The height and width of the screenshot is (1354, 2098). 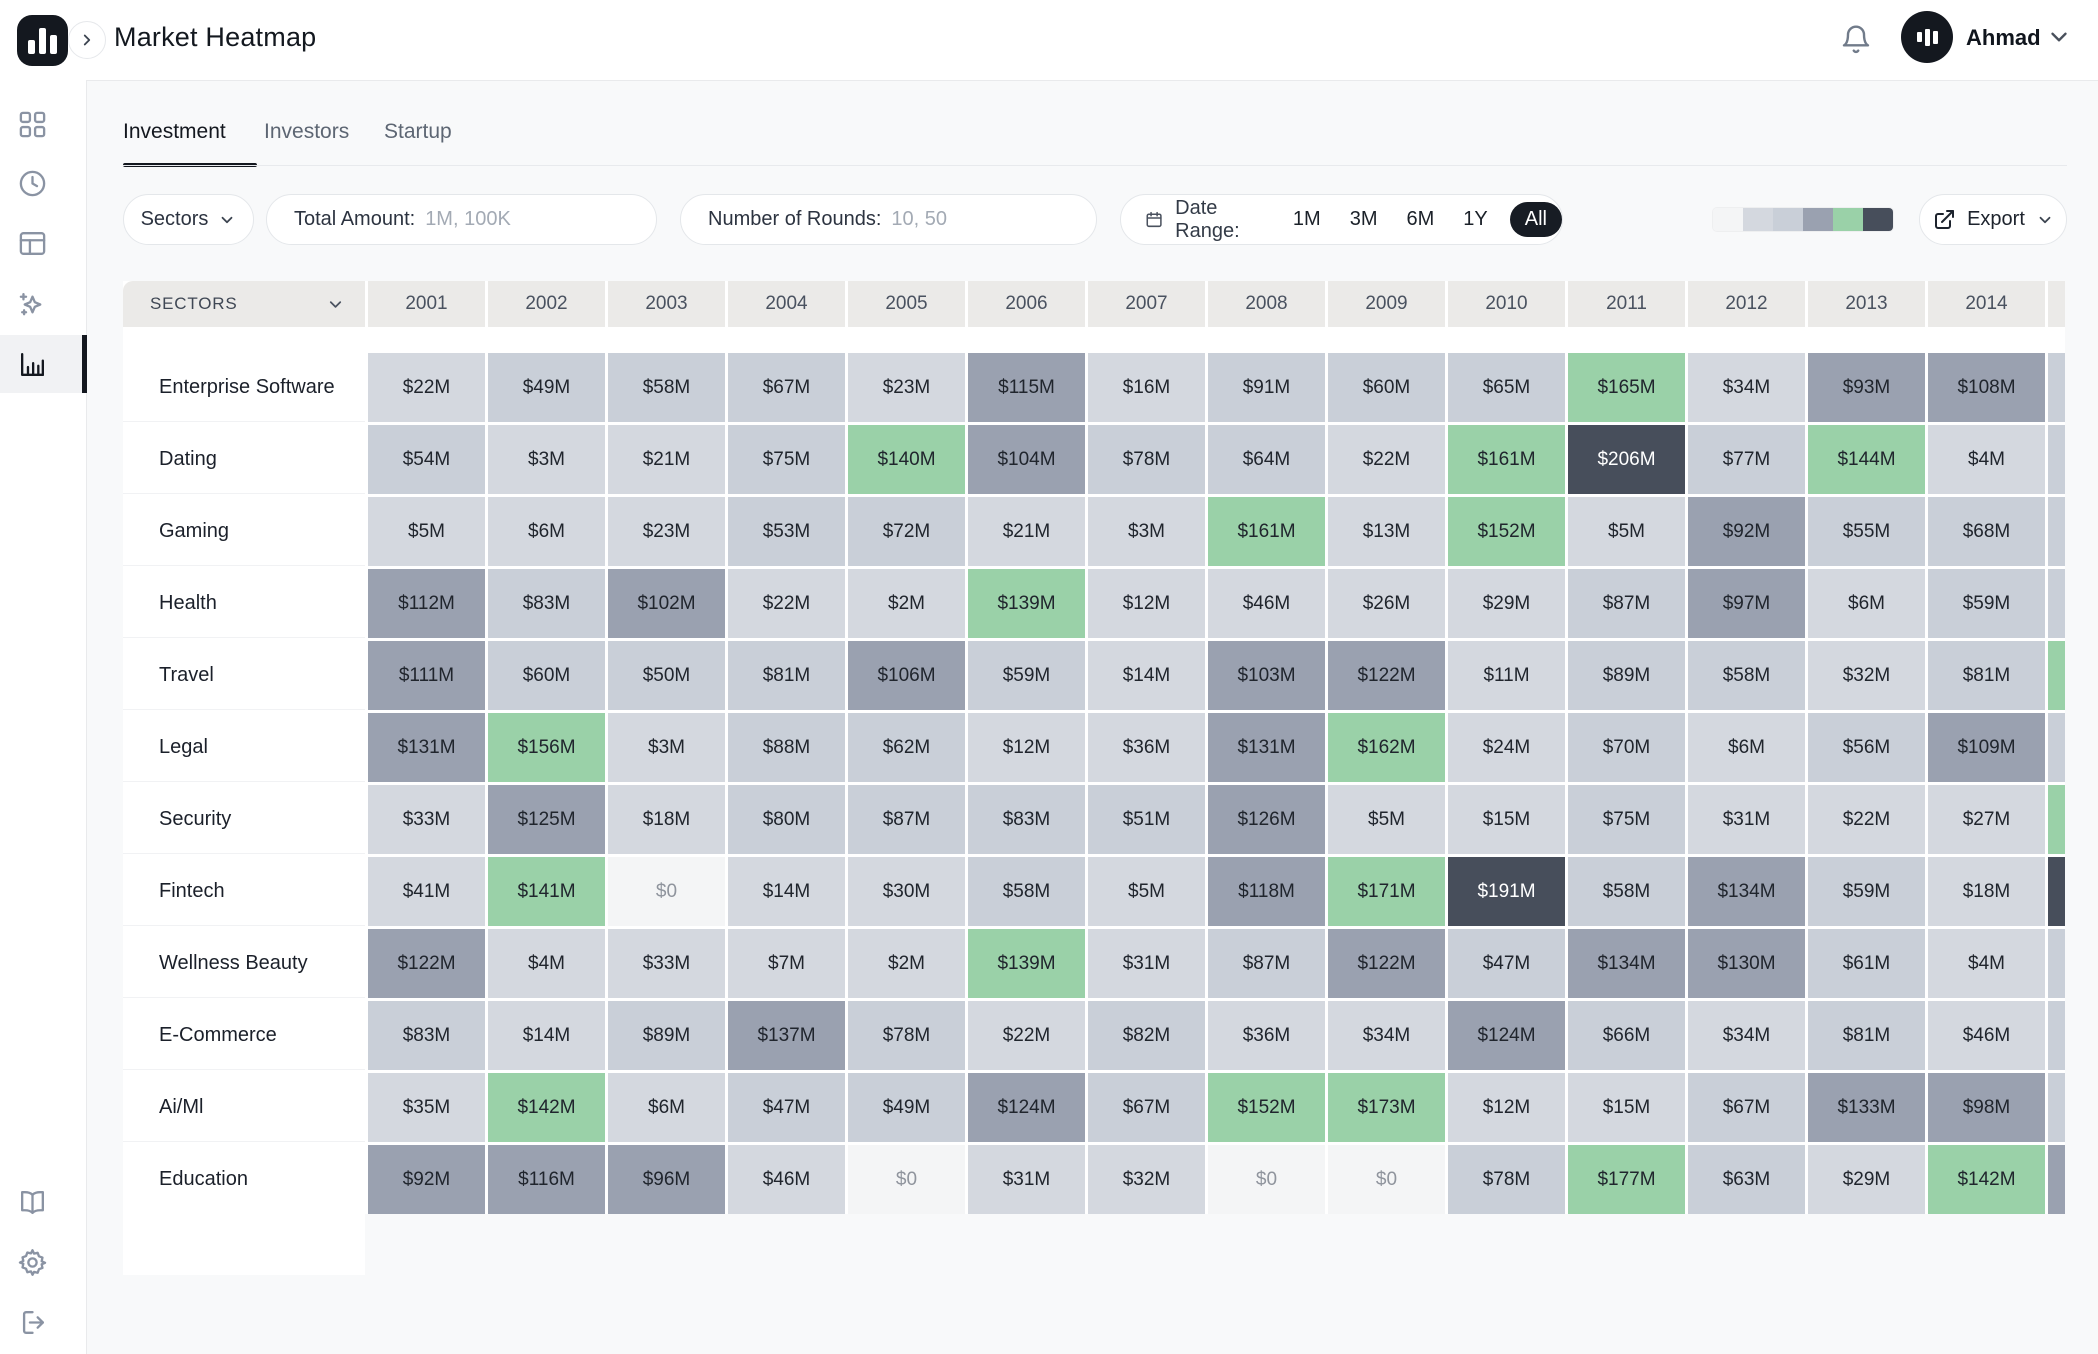 I want to click on tab-investment: Investment, so click(x=174, y=131).